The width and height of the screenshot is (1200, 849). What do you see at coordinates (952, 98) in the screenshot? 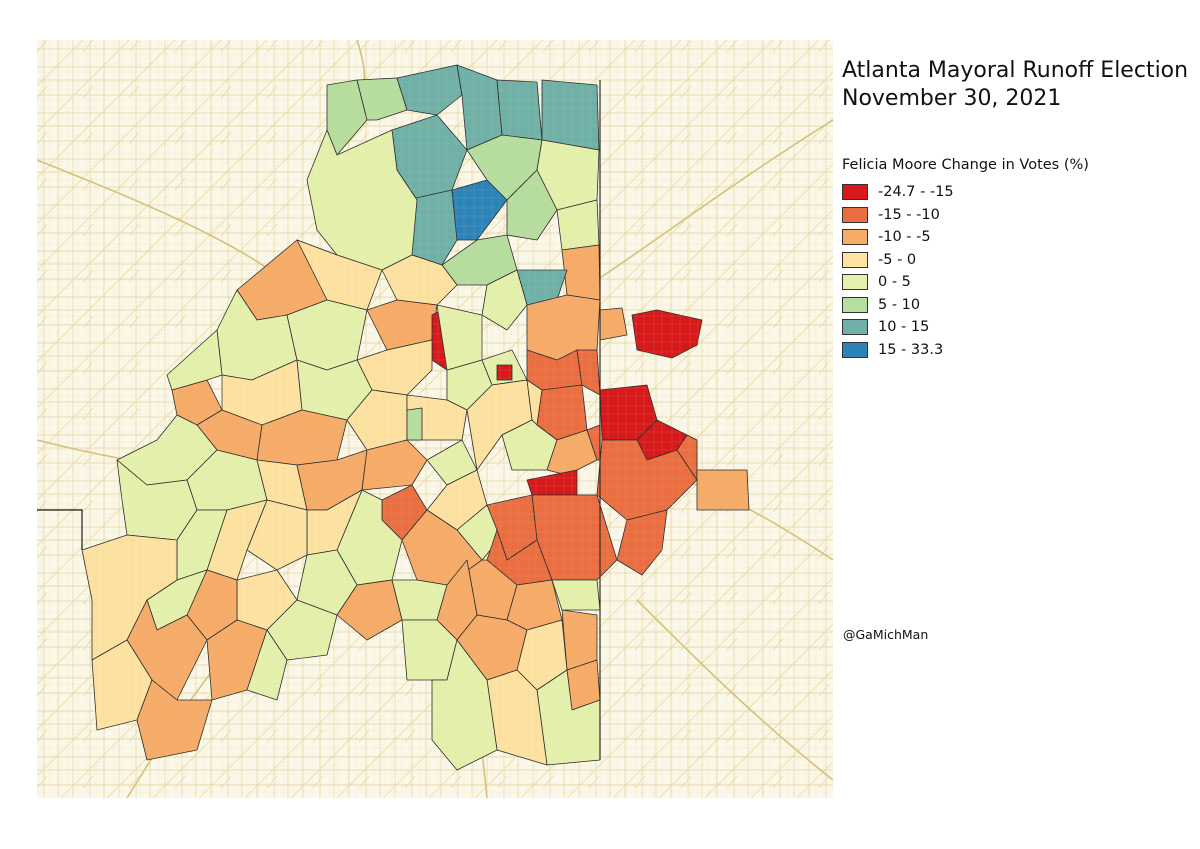
I see `title-line-2: November 30, 2021` at bounding box center [952, 98].